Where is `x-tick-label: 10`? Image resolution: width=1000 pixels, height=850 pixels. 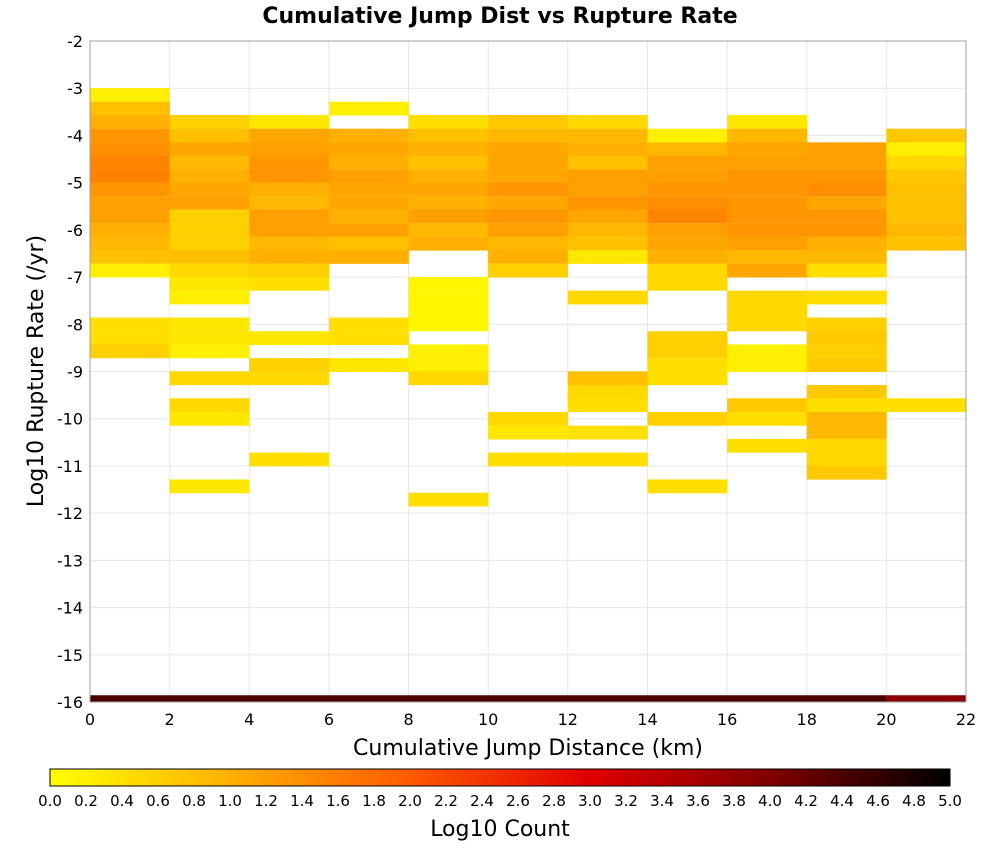 x-tick-label: 10 is located at coordinates (488, 719).